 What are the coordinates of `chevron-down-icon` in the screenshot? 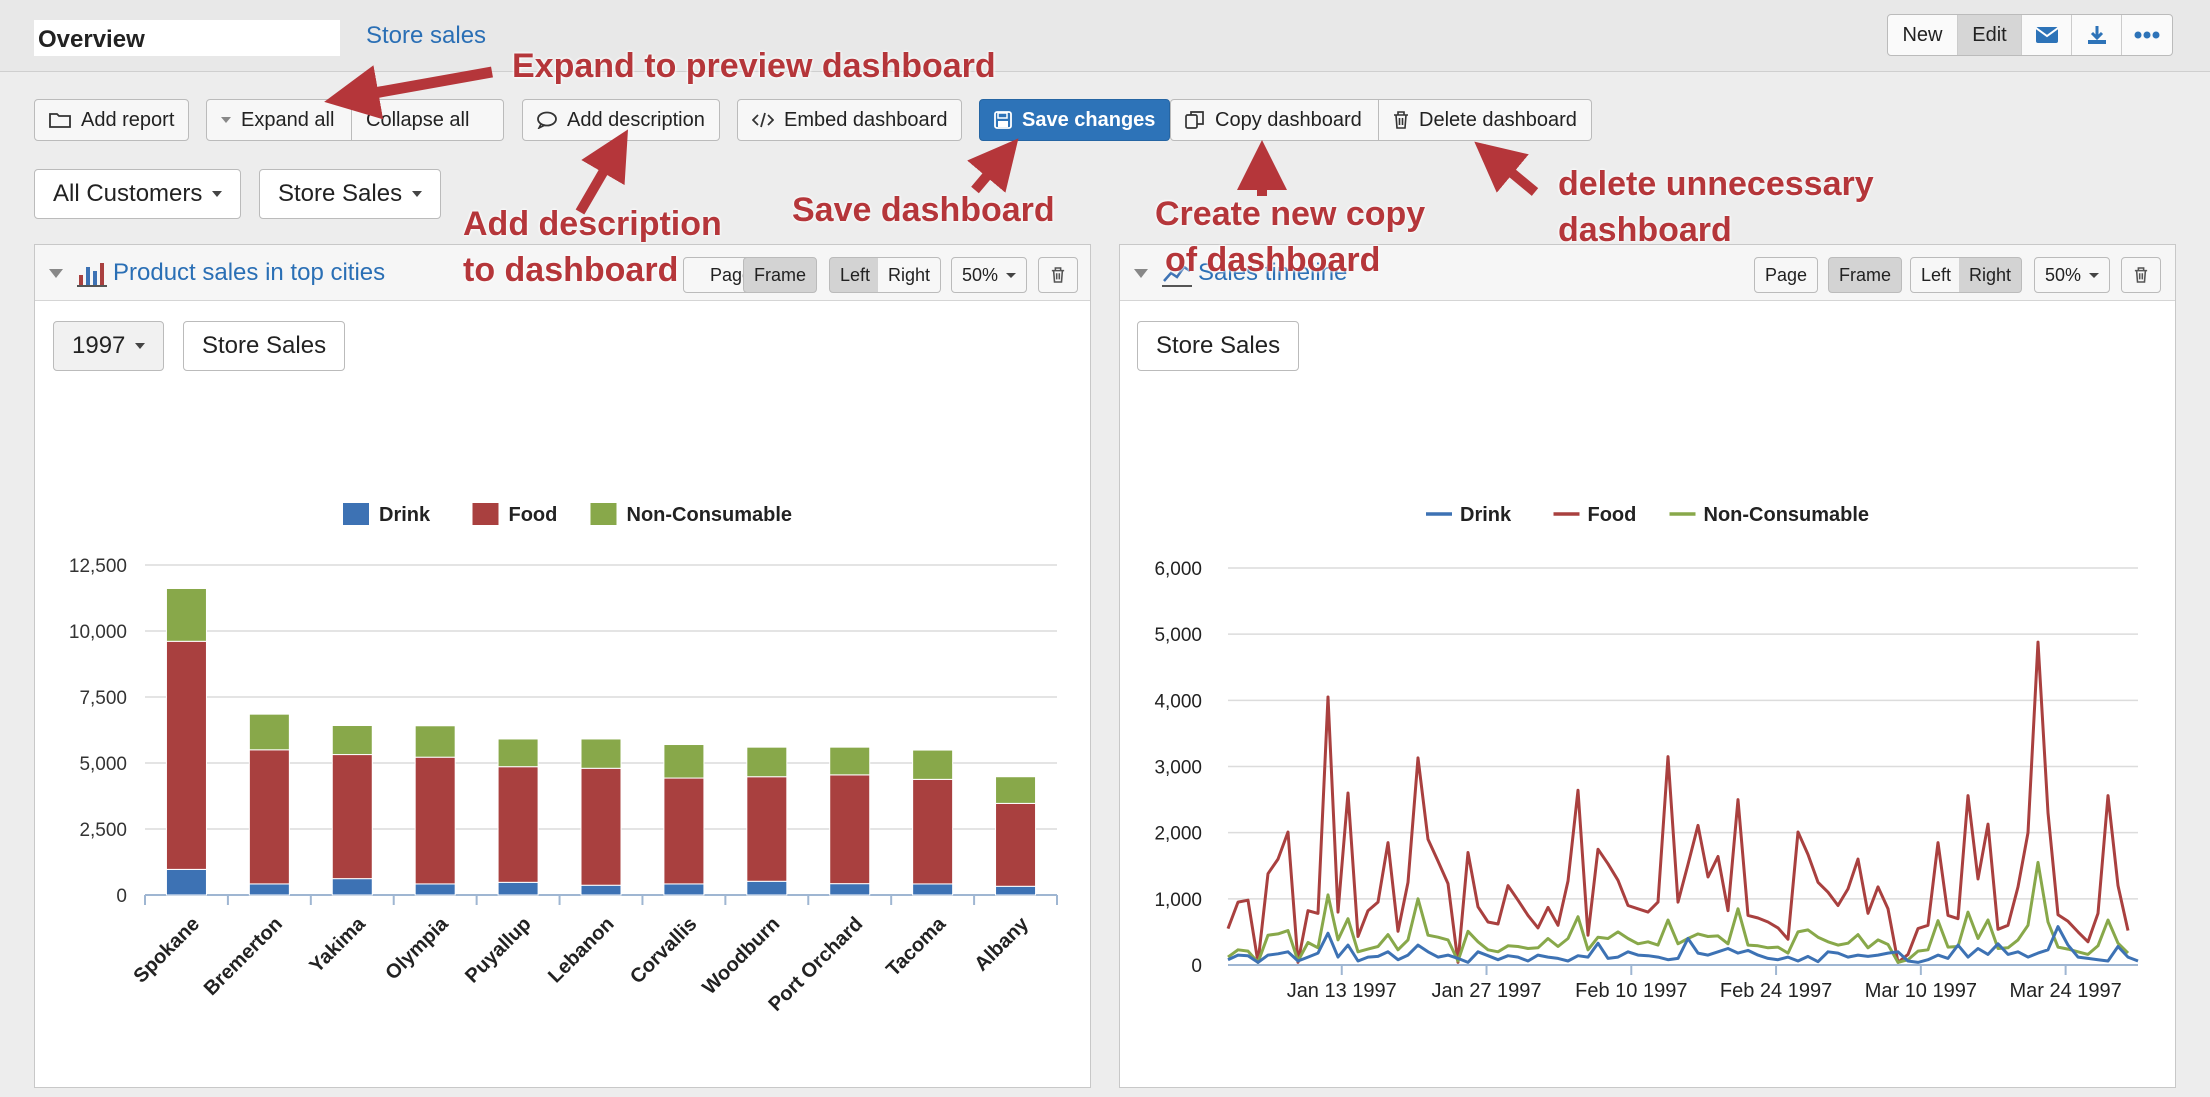 It's located at (217, 194).